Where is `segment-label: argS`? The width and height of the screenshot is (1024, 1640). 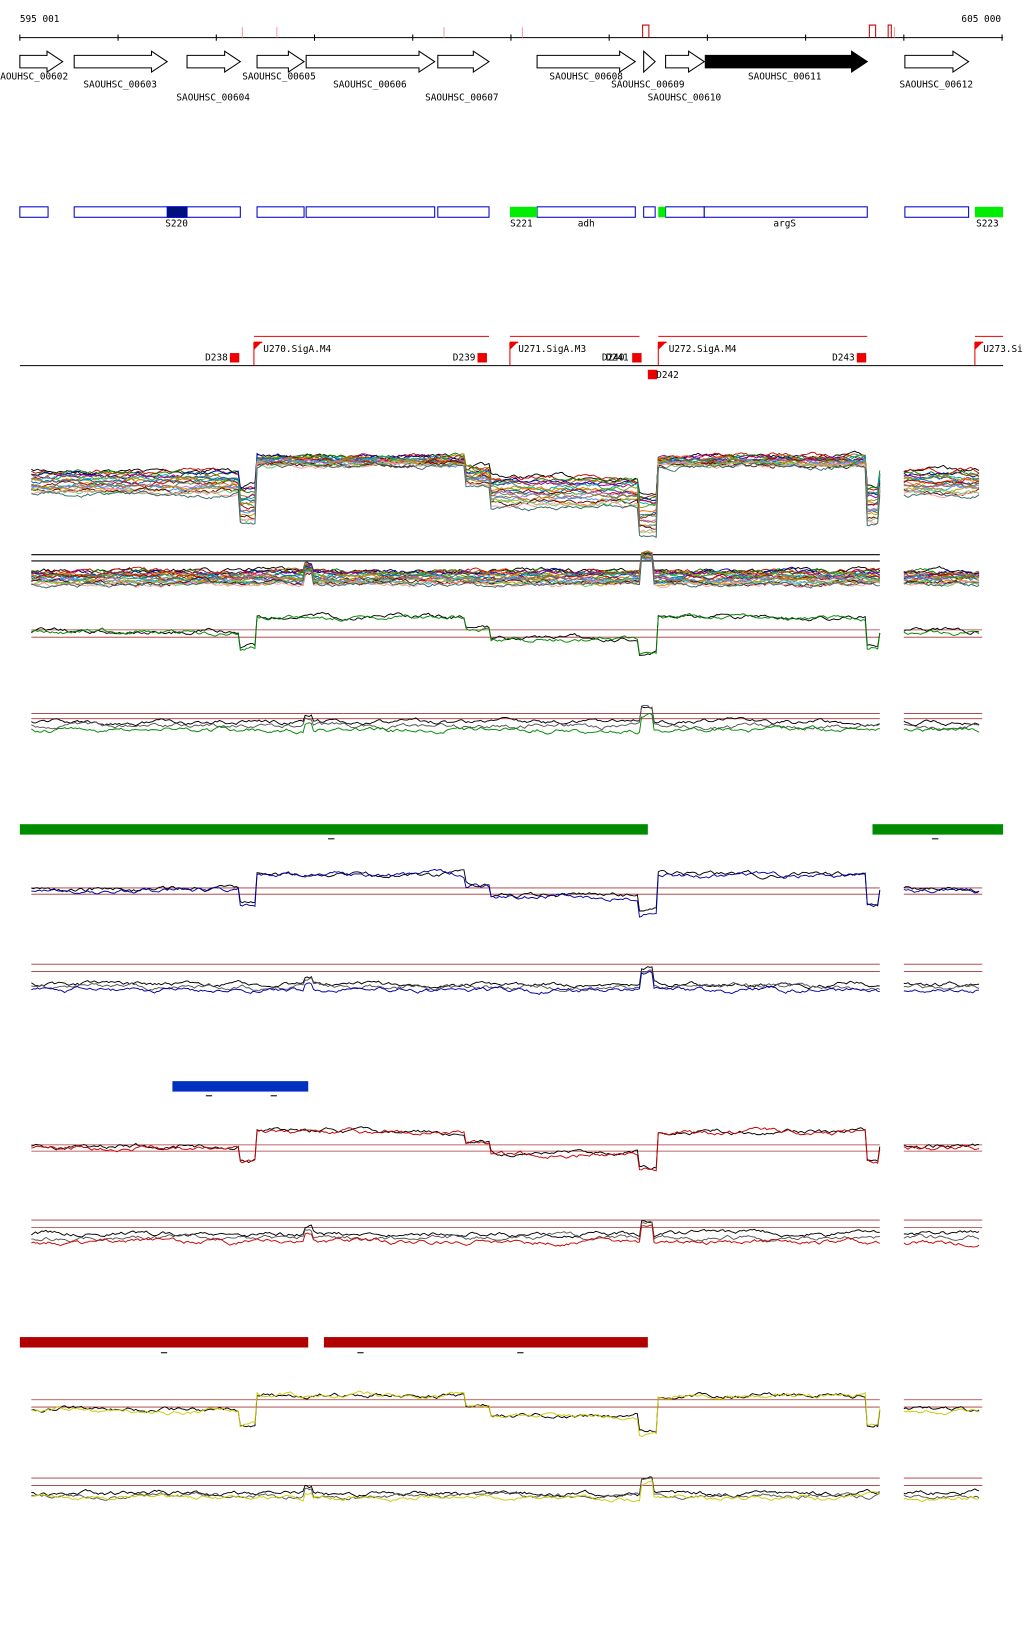 segment-label: argS is located at coordinates (784, 224).